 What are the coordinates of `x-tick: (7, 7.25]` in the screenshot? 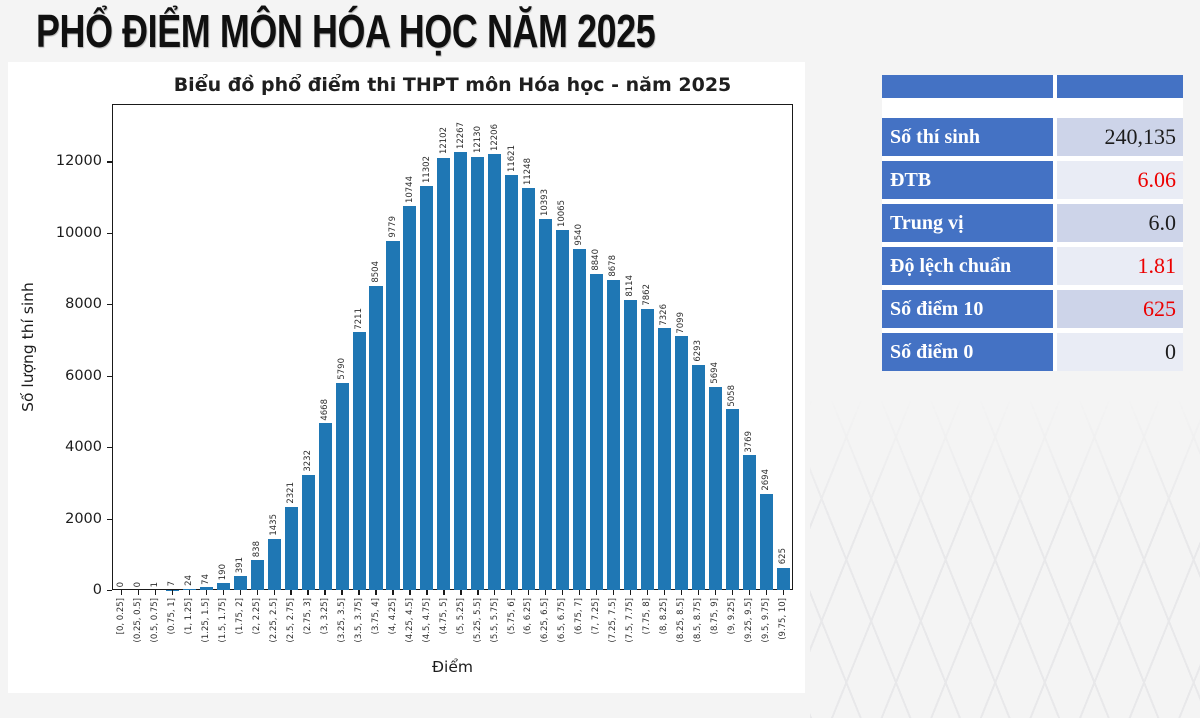 It's located at (596, 621).